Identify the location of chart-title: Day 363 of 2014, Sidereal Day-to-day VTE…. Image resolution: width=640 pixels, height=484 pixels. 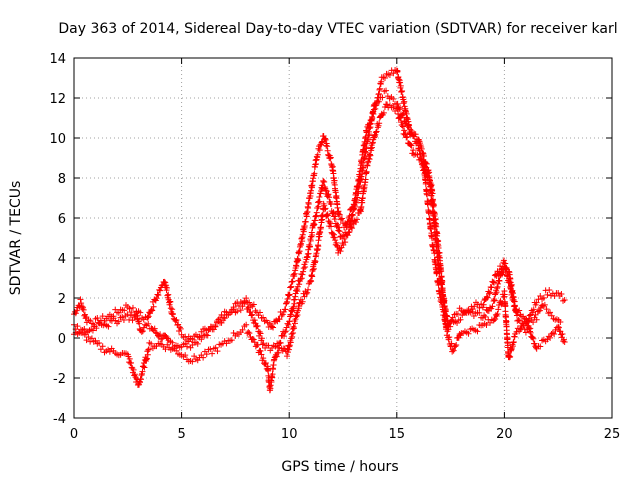
(337, 29).